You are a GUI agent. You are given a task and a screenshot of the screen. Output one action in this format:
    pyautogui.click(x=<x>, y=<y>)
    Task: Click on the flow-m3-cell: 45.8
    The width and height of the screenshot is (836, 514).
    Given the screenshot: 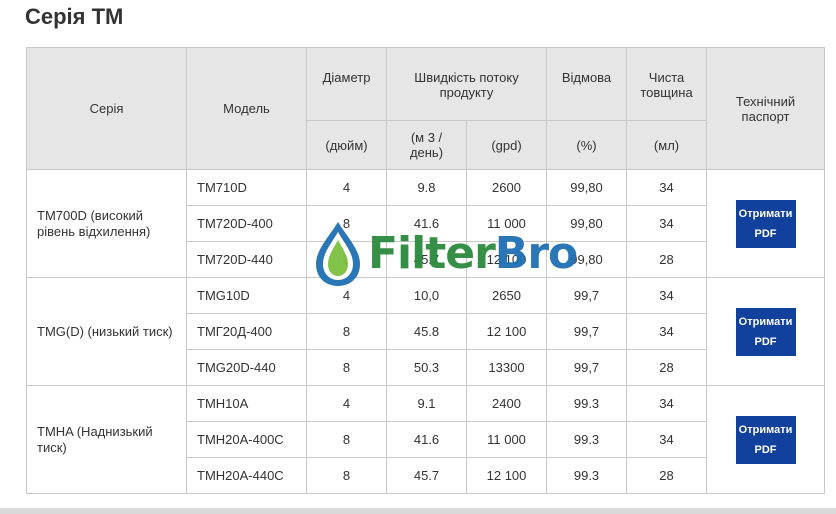 What is the action you would take?
    pyautogui.click(x=426, y=331)
    